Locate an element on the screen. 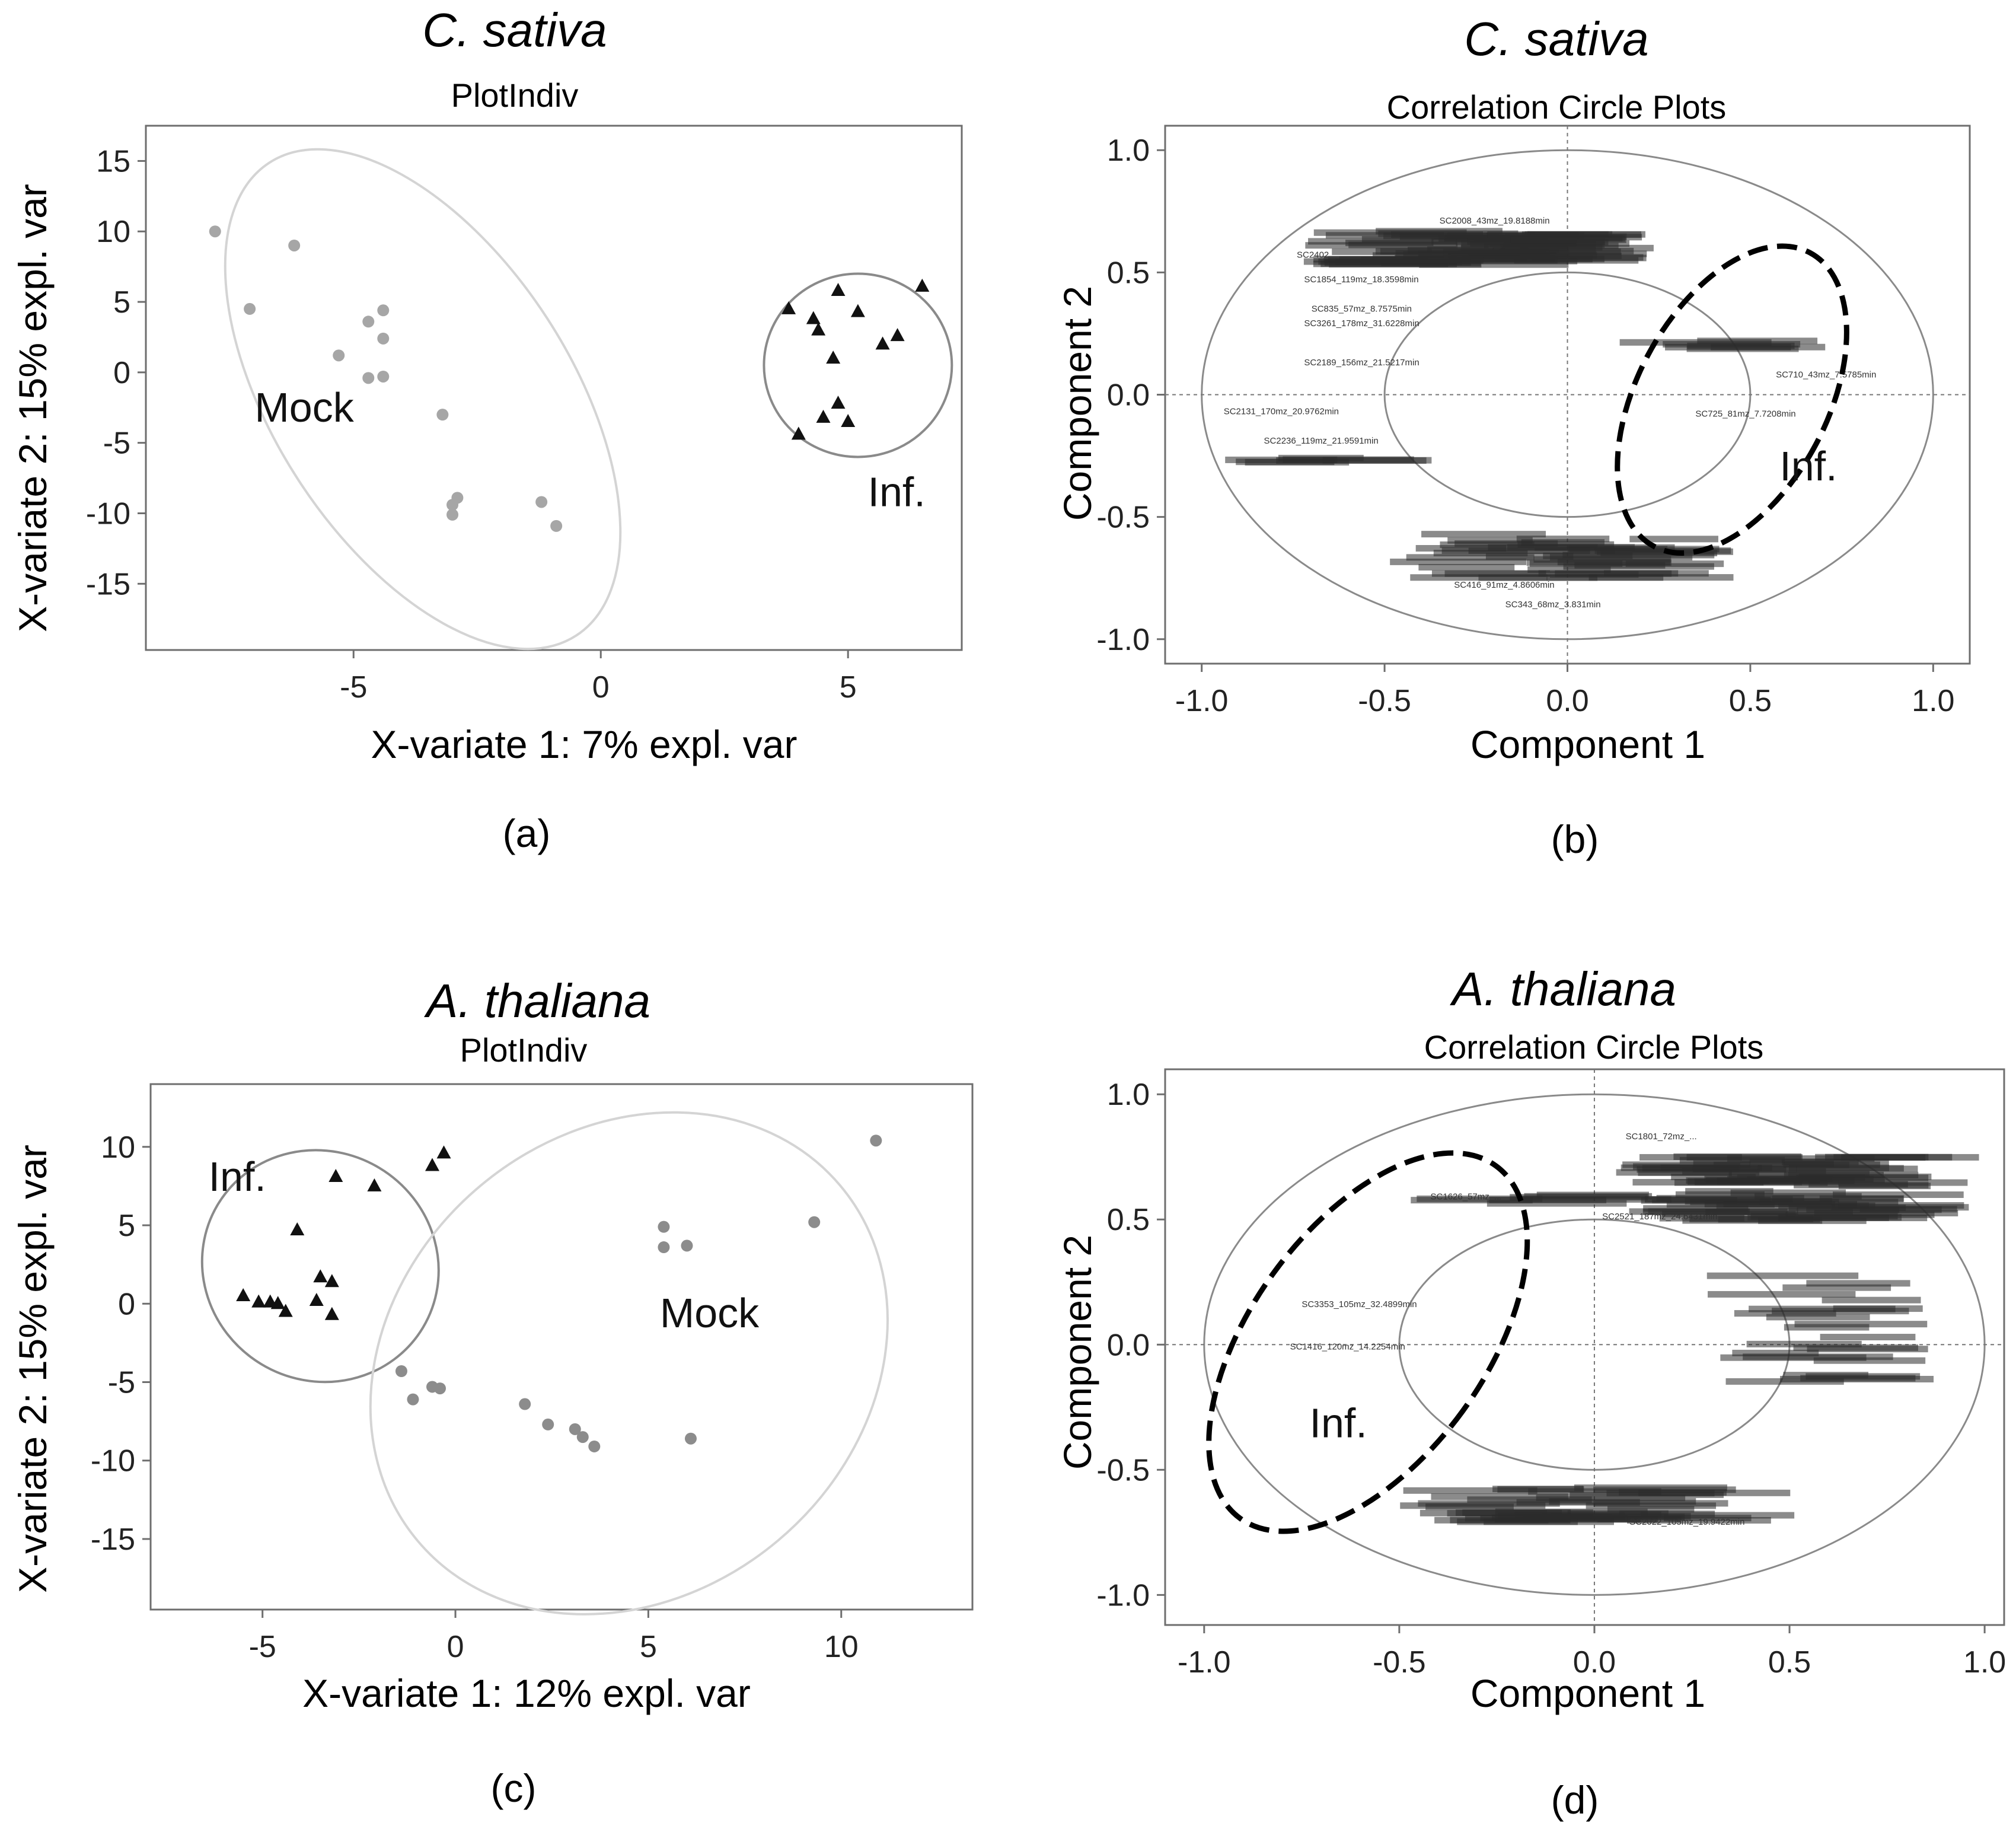 This screenshot has height=1829, width=2016. panel-d-xtick-label: 1.0 is located at coordinates (1984, 1663).